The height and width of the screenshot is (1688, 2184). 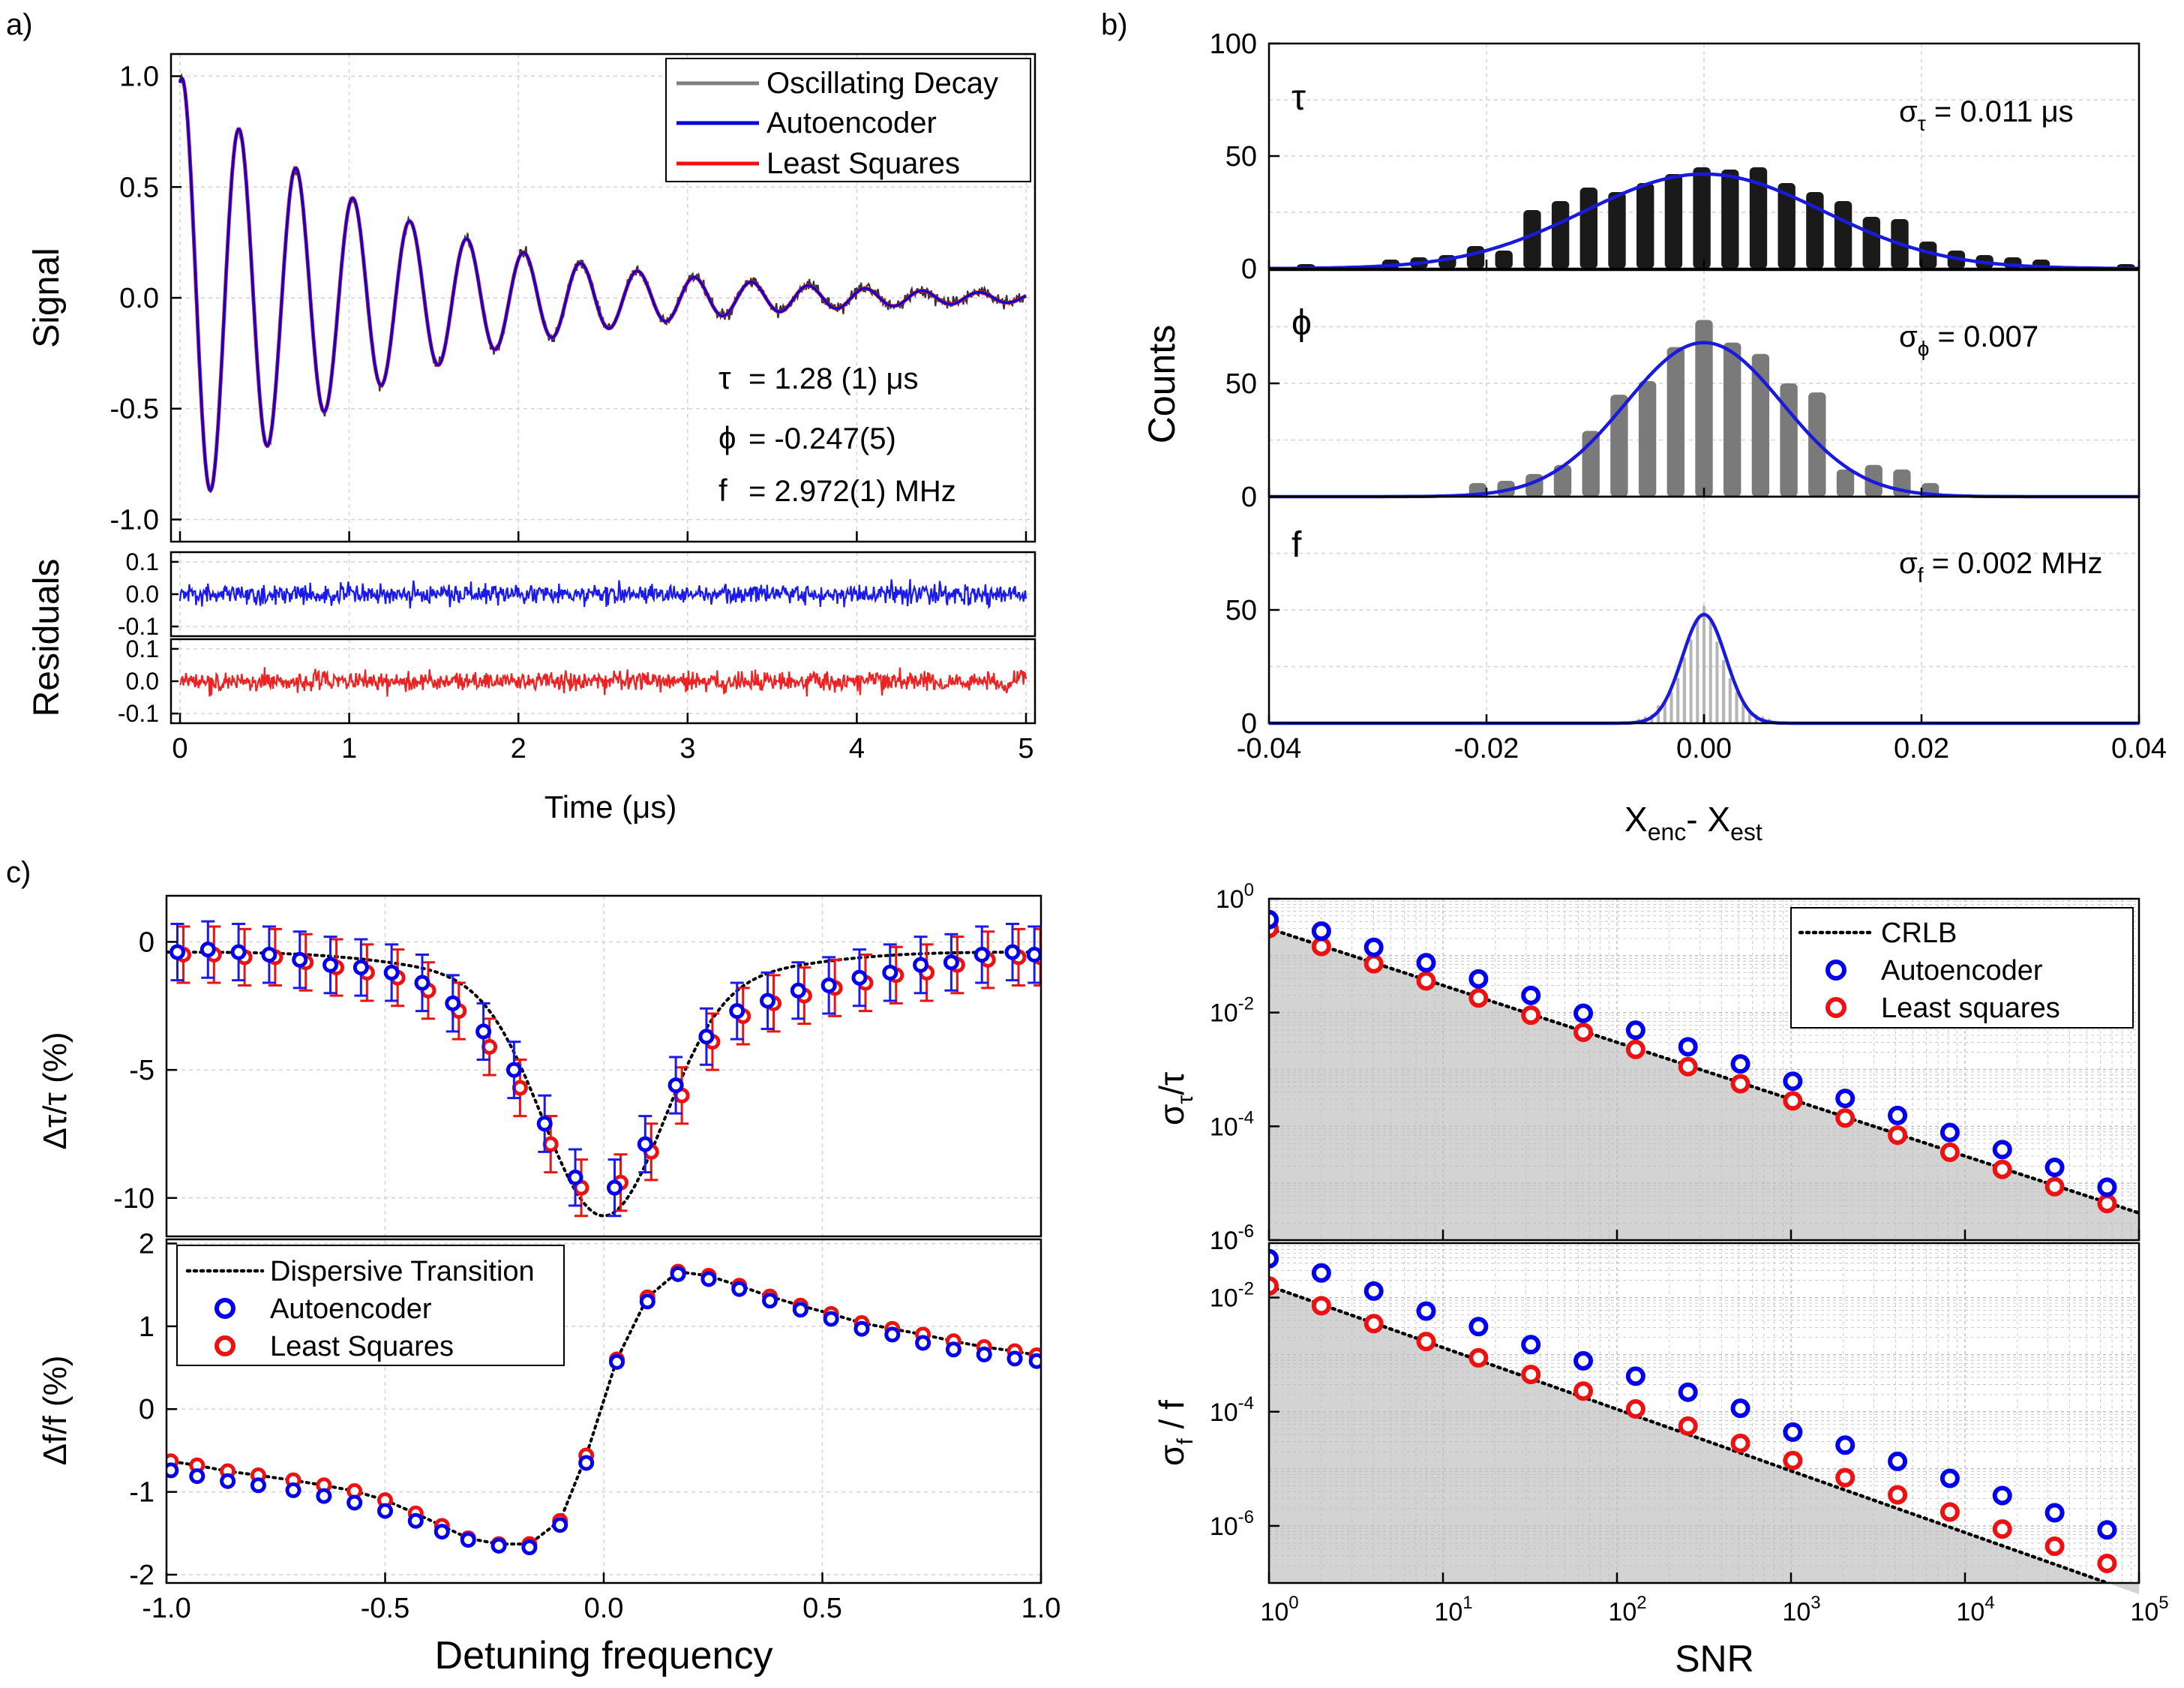 I want to click on y-tick-label: 0.0, so click(x=139, y=298).